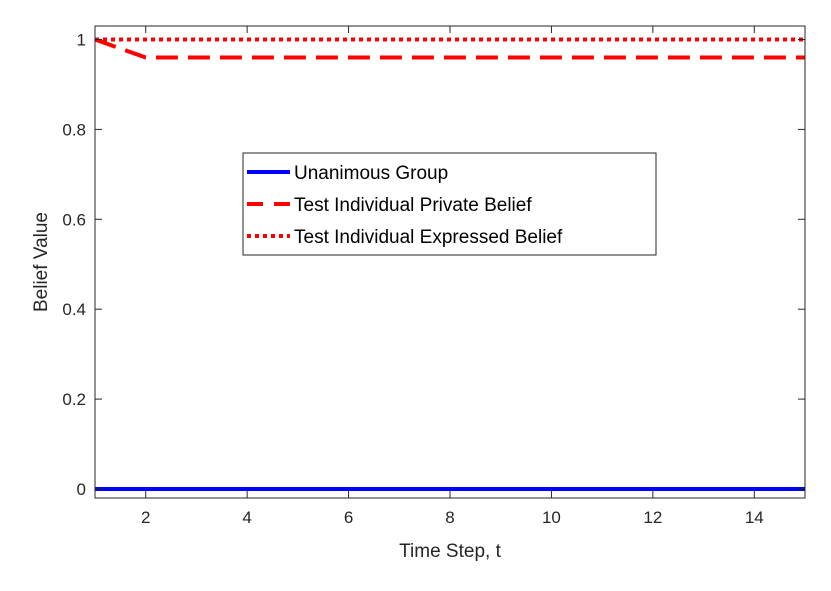 The image size is (831, 591). Describe the element at coordinates (74, 129) in the screenshot. I see `y-tick-label: 0.8` at that location.